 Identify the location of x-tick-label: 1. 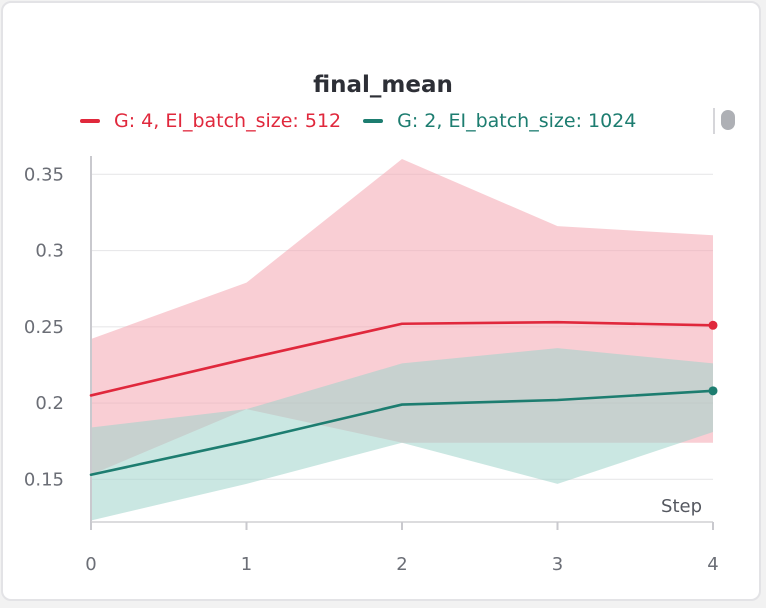
(246, 564).